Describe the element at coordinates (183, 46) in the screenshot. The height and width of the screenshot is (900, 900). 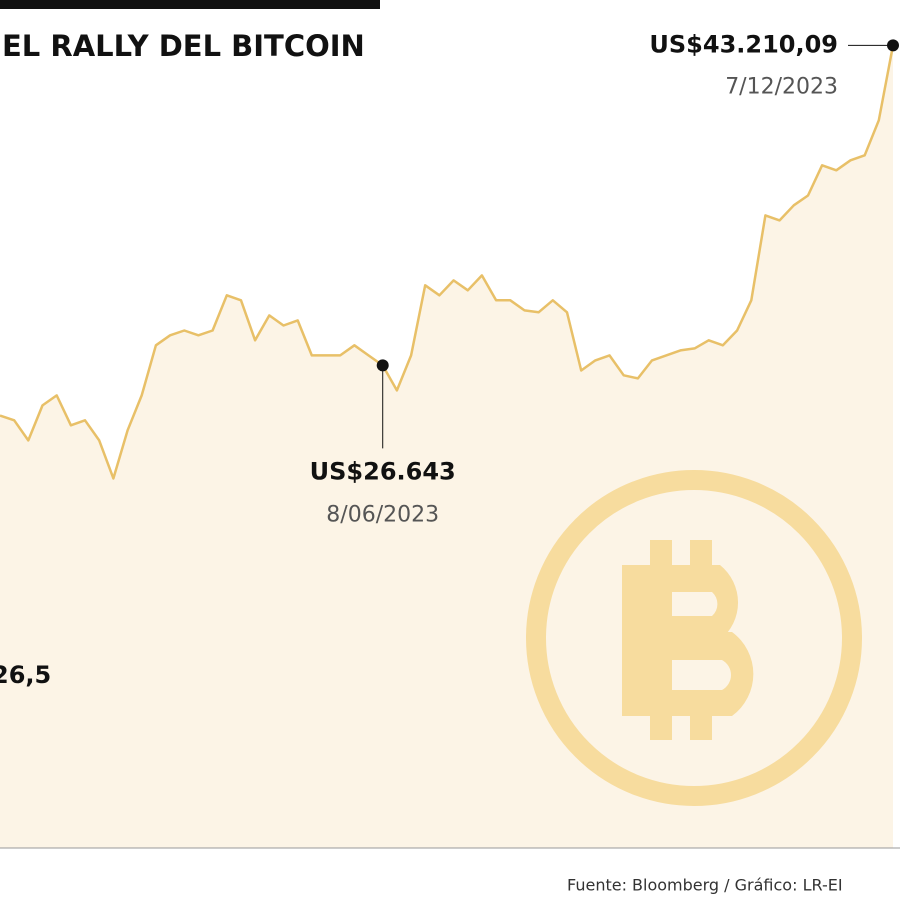
I see `chart-title: EL RALLY DEL BITCOIN` at that location.